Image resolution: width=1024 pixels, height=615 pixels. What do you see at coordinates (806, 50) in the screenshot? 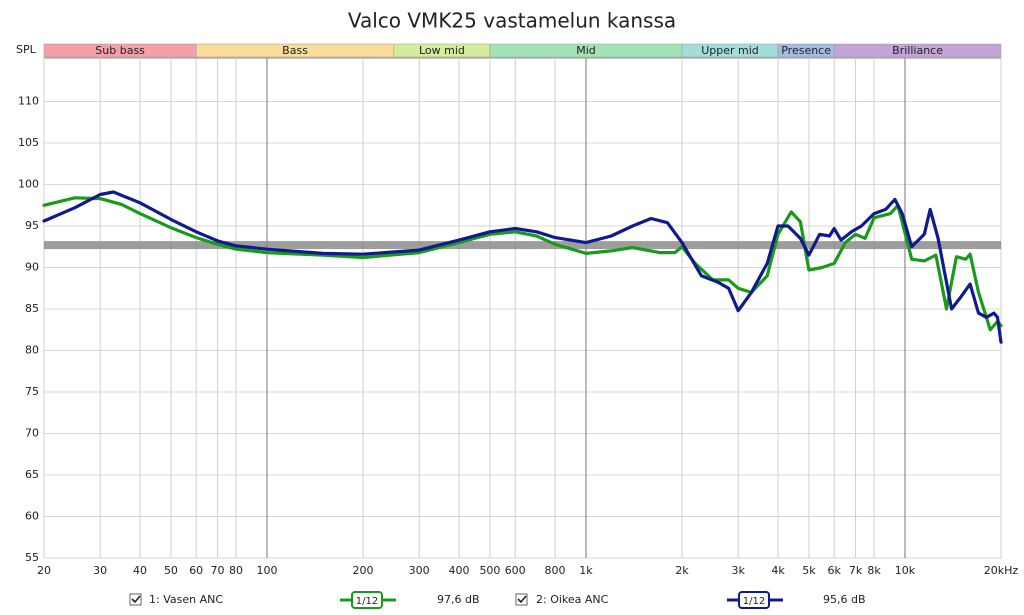
I see `band-label: Presence` at bounding box center [806, 50].